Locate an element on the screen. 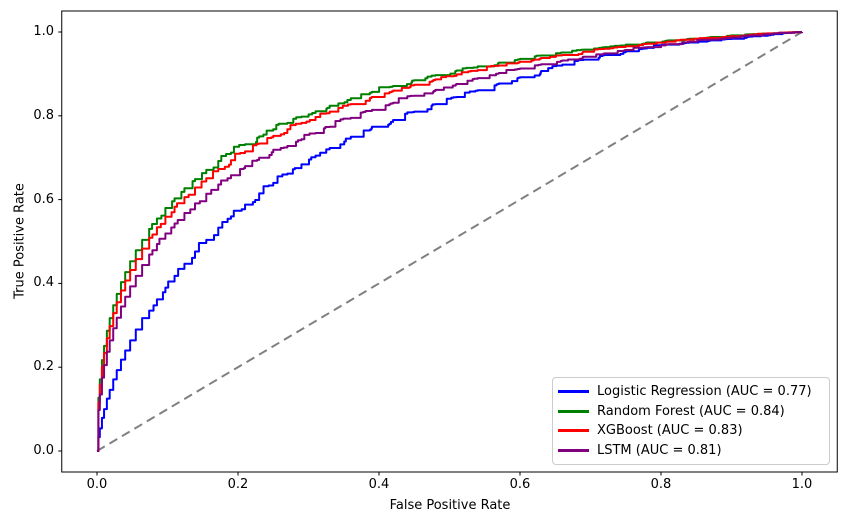  legend-entry: XGBoost (AUC = 0.83) is located at coordinates (693, 431).